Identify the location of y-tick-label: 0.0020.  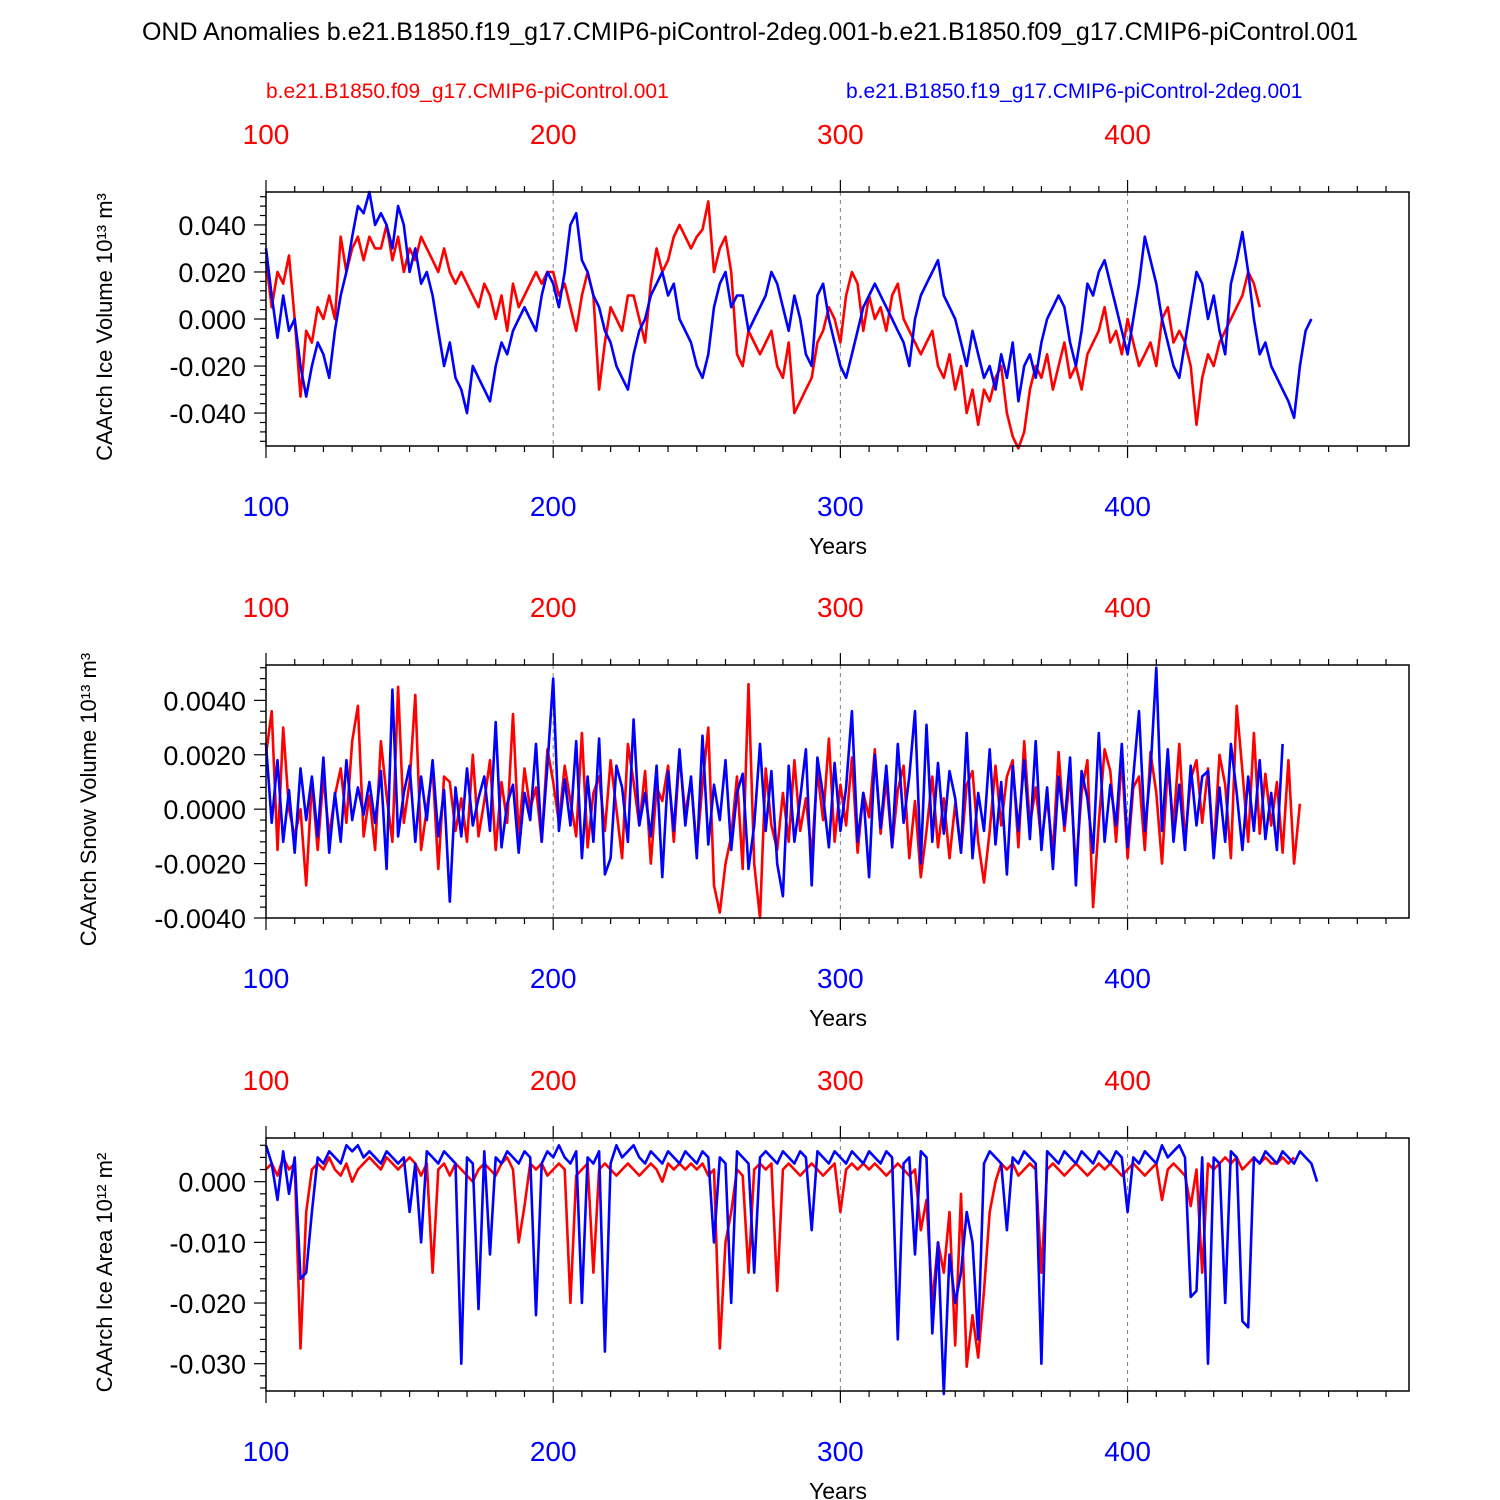
(204, 756).